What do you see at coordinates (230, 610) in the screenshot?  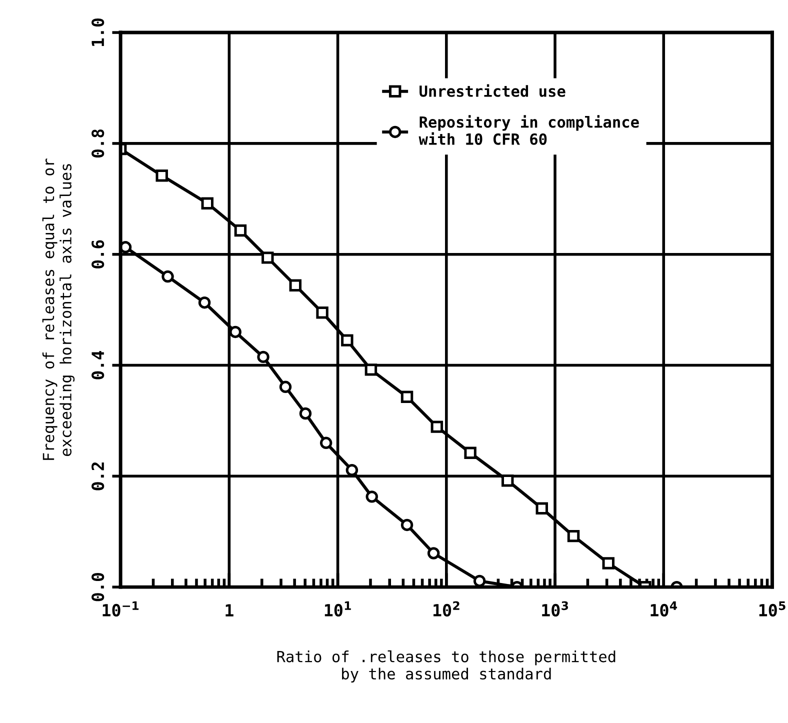 I see `x-tick-label: 1` at bounding box center [230, 610].